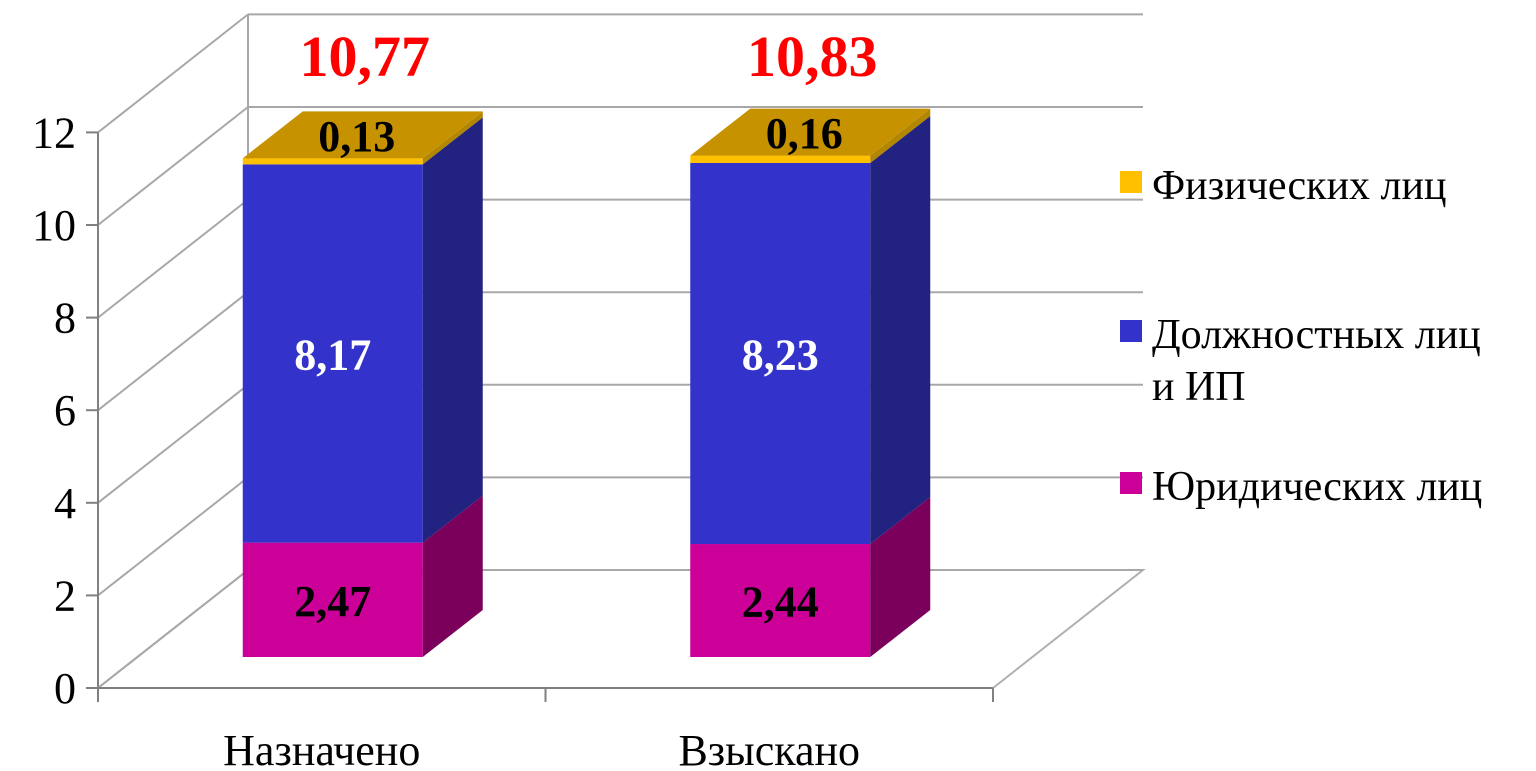 The height and width of the screenshot is (771, 1536). I want to click on segment-value-label: 8,23, so click(780, 355).